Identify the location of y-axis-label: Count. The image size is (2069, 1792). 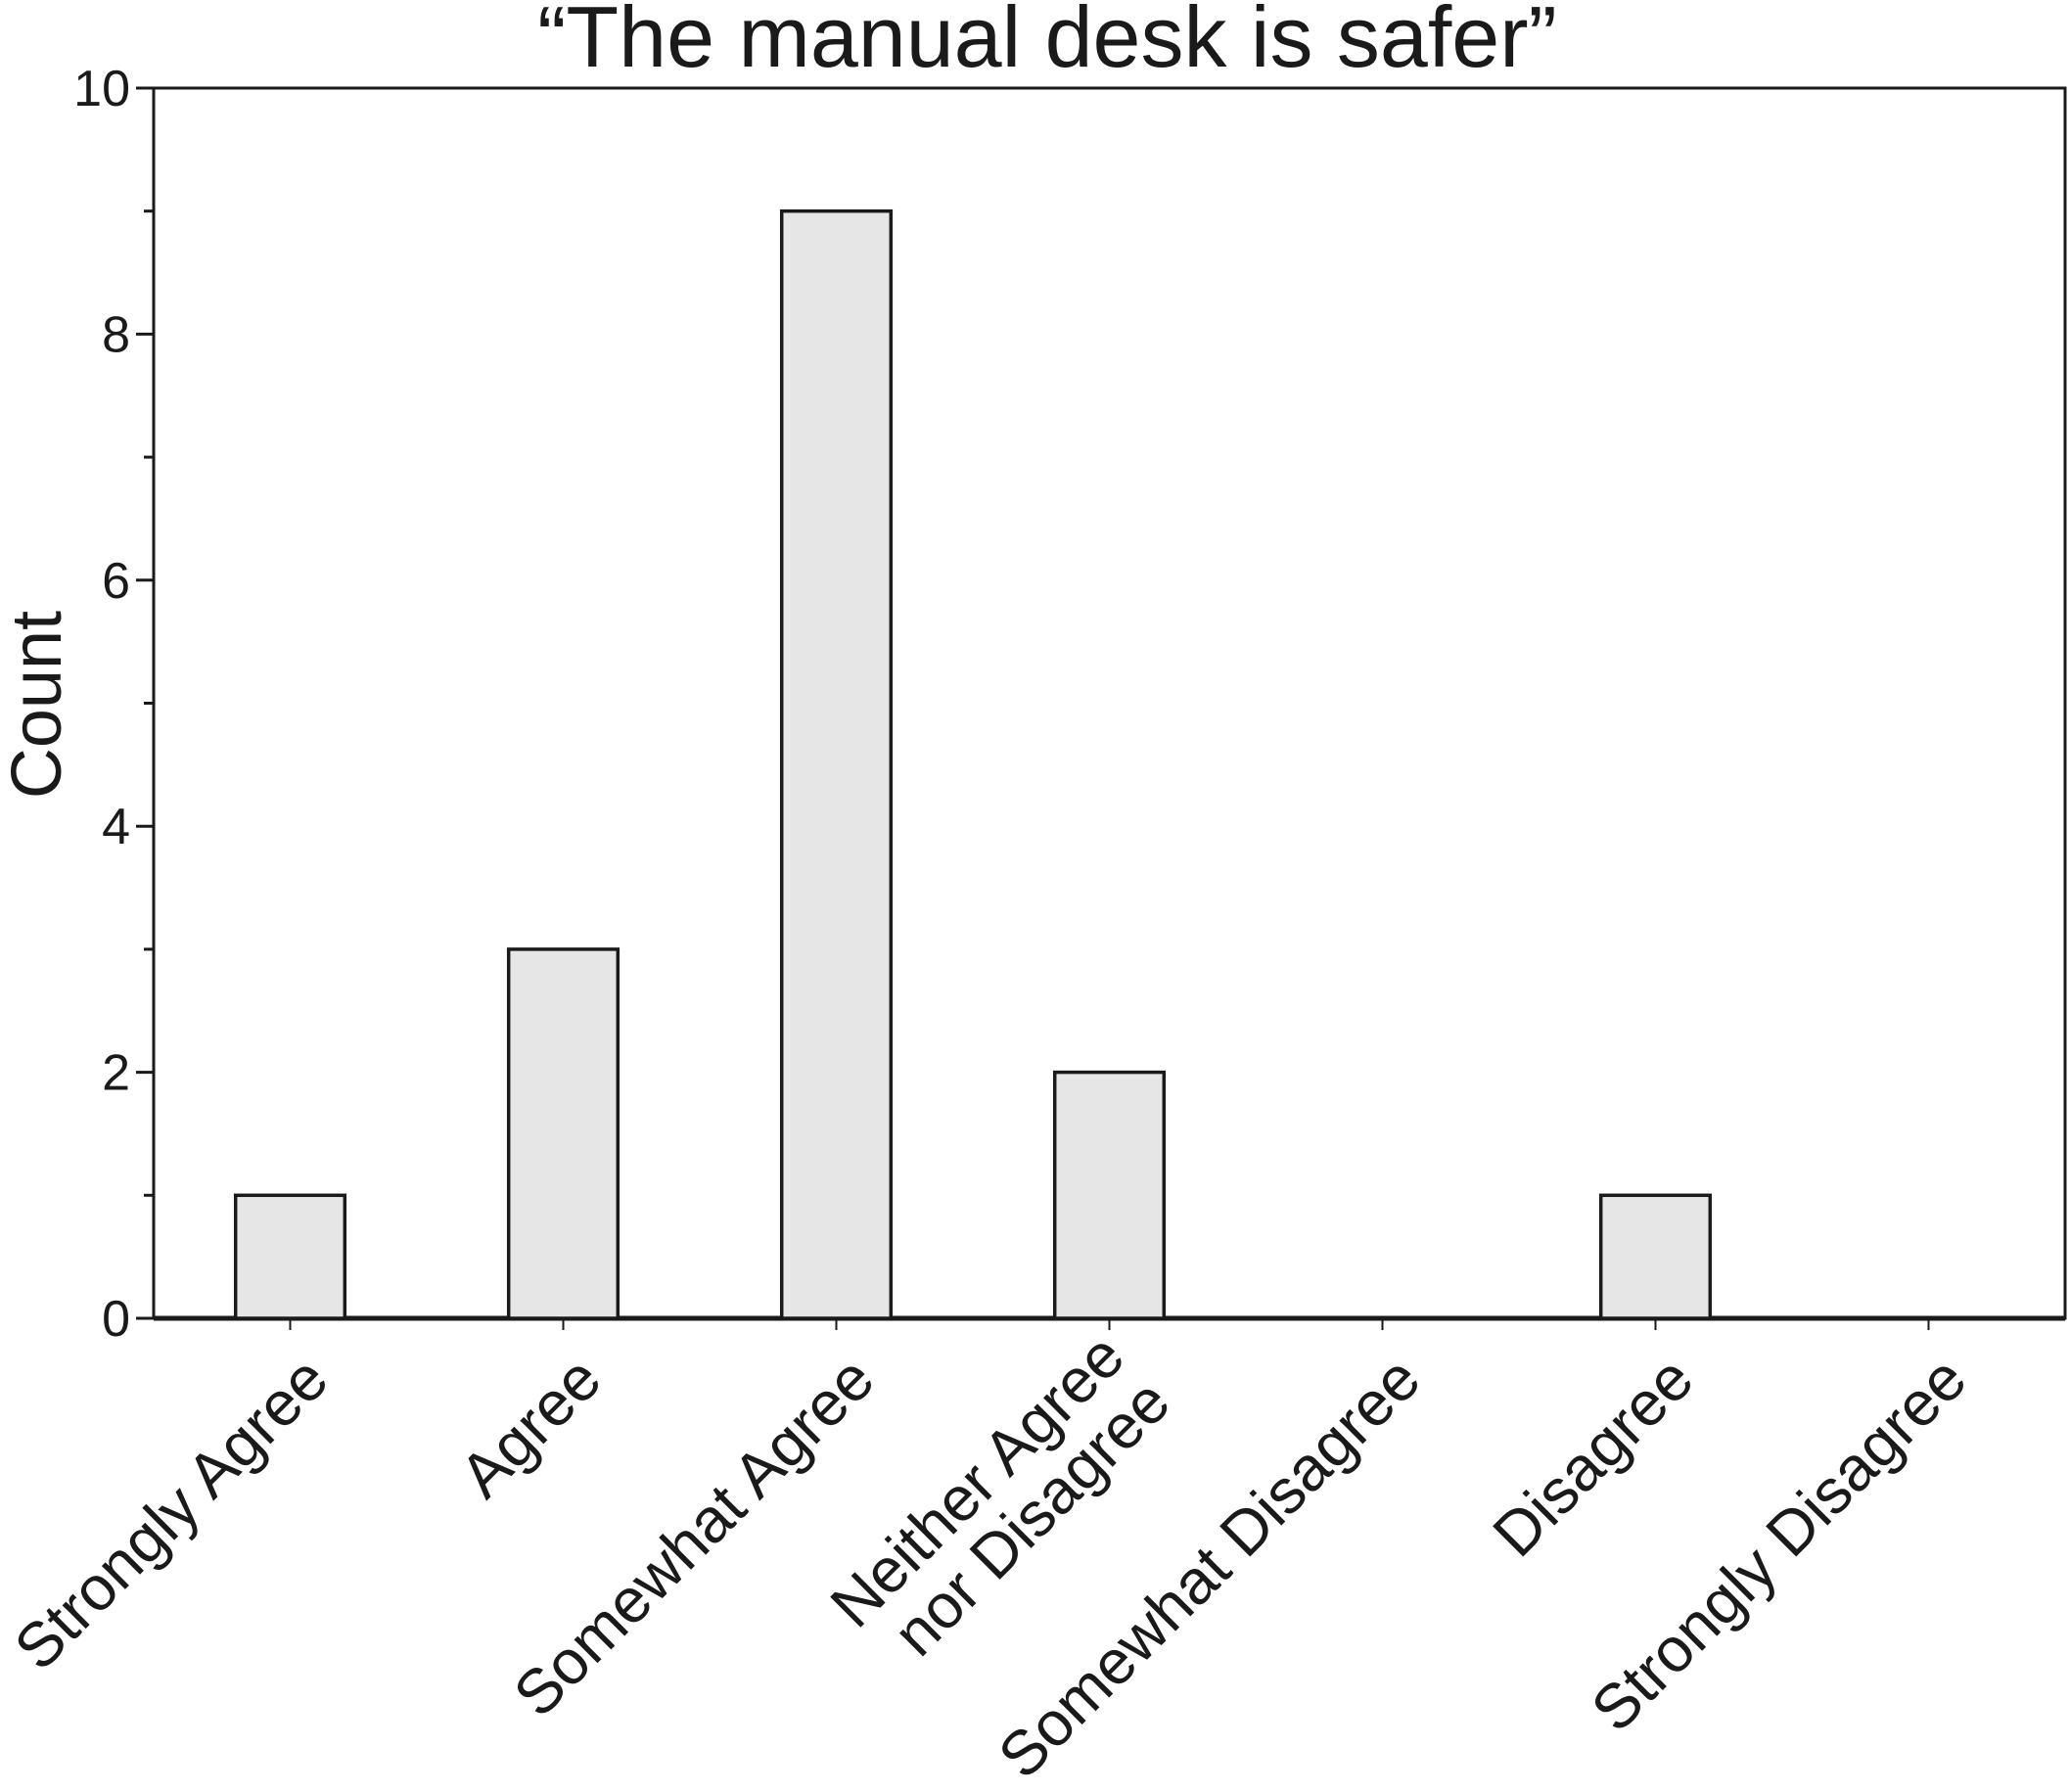
(38, 705).